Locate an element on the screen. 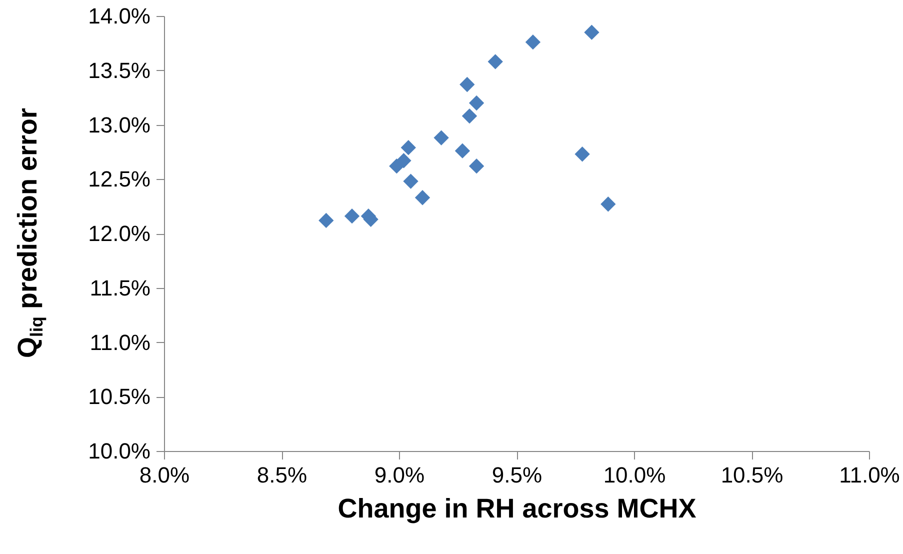 This screenshot has width=903, height=554. y-tick-label: 13.5% is located at coordinates (119, 70).